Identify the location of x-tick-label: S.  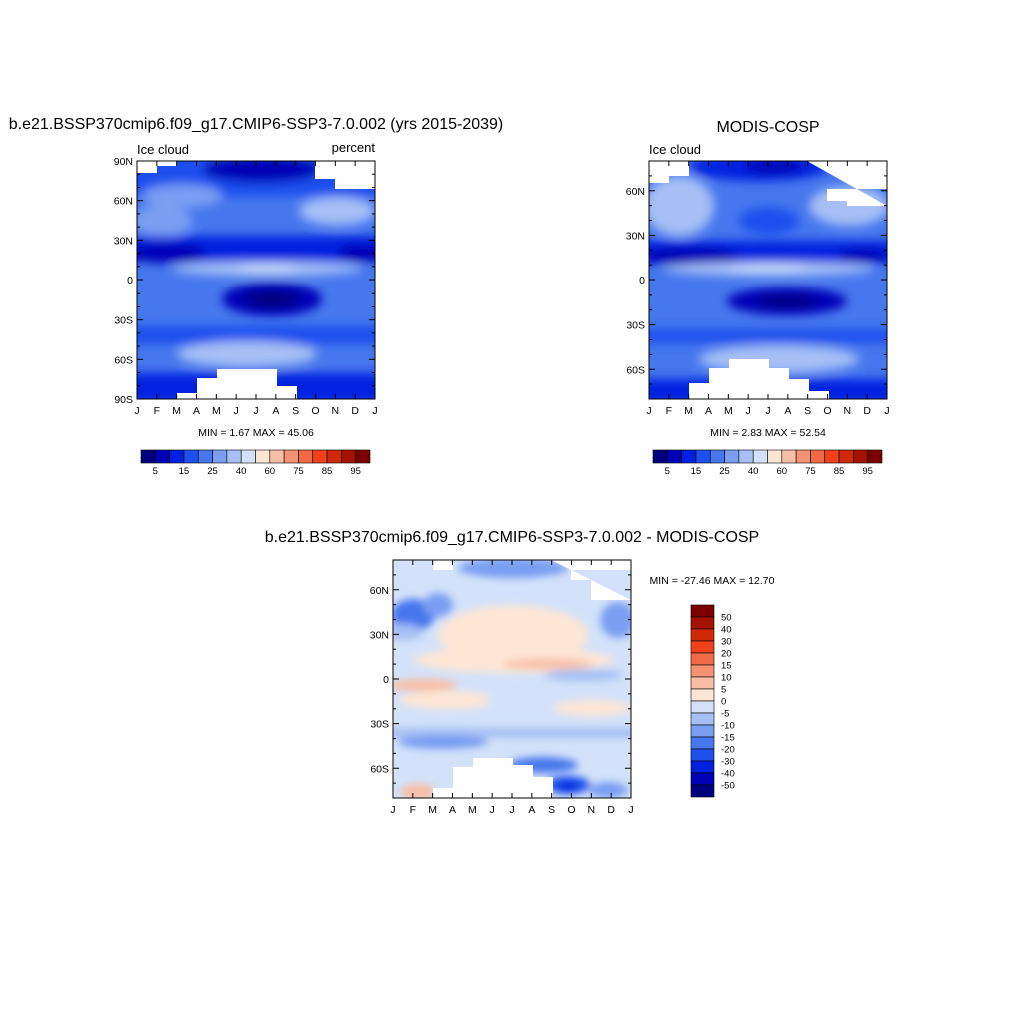
(551, 810).